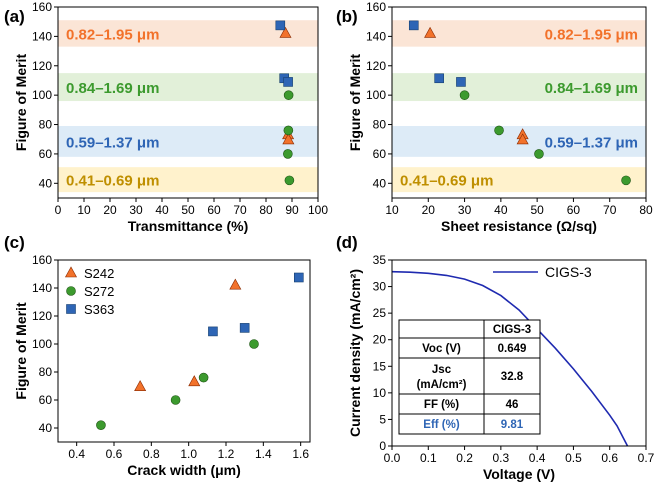  Describe the element at coordinates (184, 470) in the screenshot. I see `x-axis-label: Crack width (μm)` at that location.